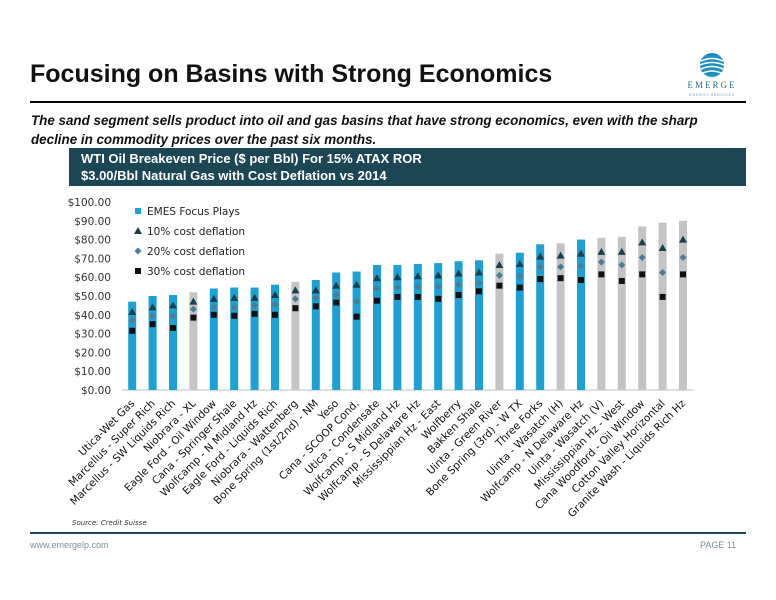  I want to click on y-tick-label: $30.00, so click(92, 335).